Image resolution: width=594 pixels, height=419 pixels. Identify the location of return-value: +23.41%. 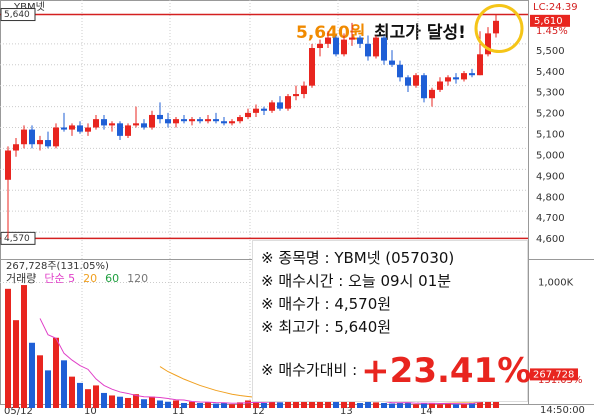
(446, 370).